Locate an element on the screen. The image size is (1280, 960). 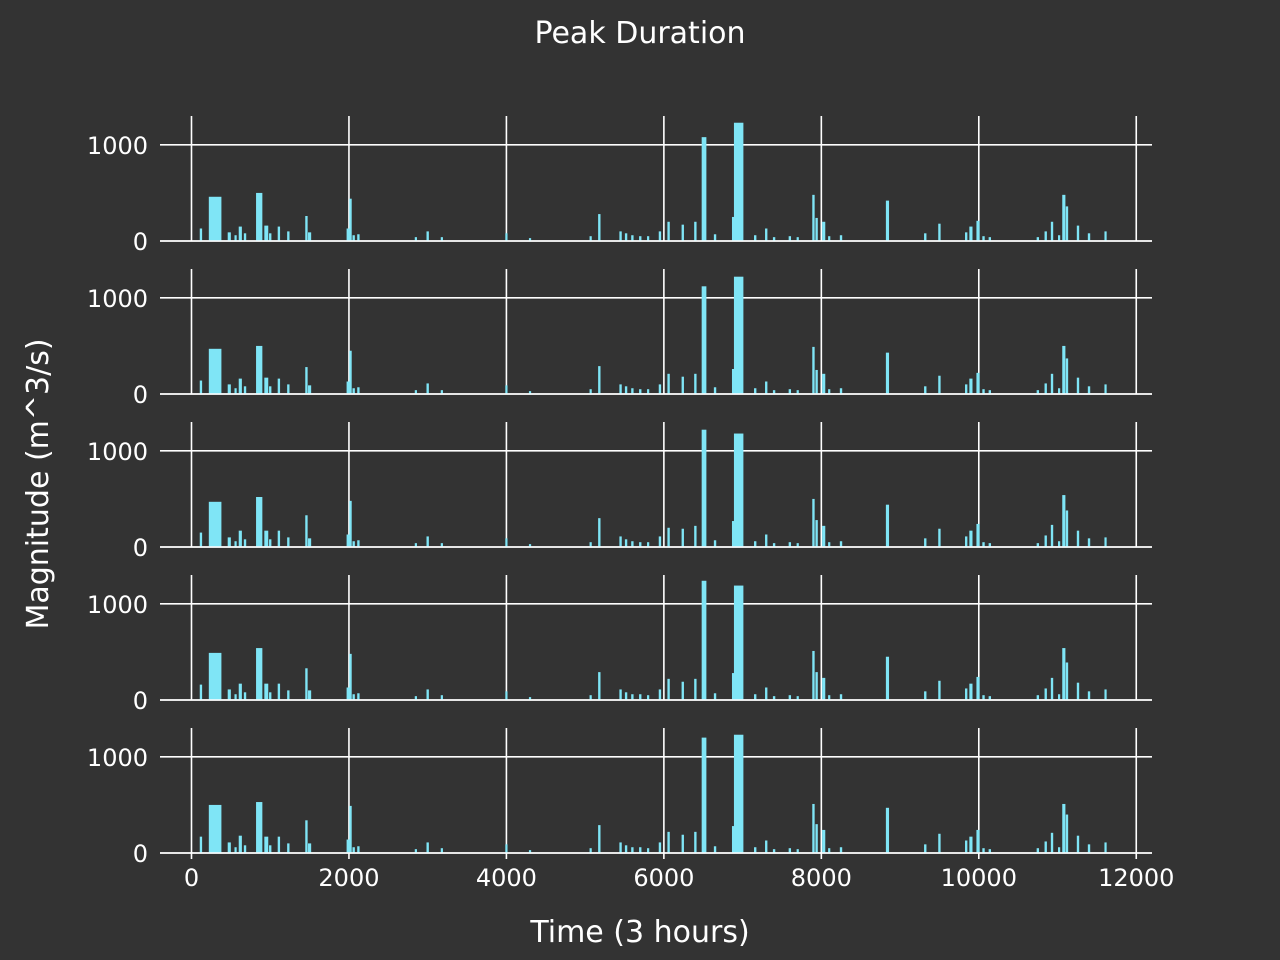
subplot-1: 0 1000 is located at coordinates (619, 186).